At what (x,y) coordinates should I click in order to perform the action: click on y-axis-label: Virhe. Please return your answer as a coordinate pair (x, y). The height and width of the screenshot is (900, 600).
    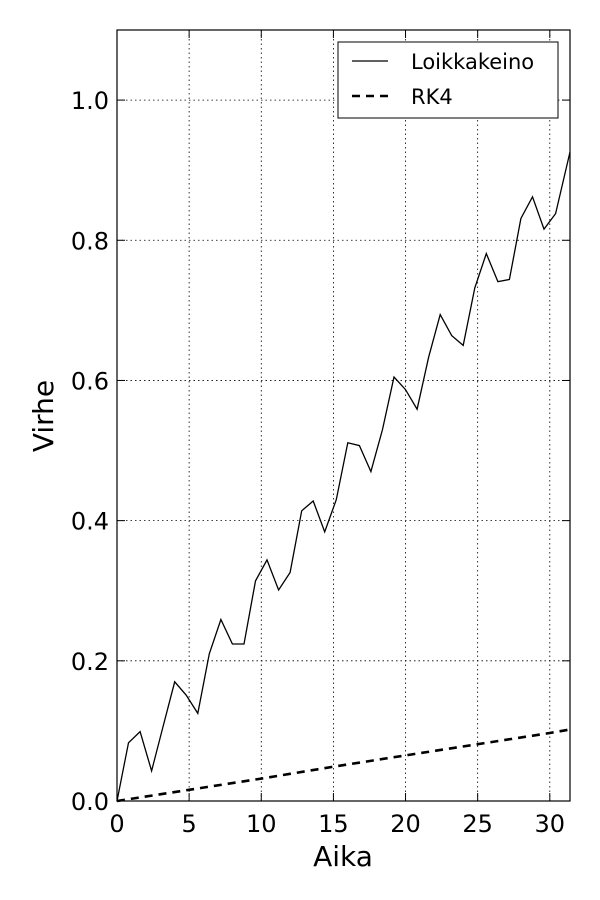
    Looking at the image, I should click on (43, 416).